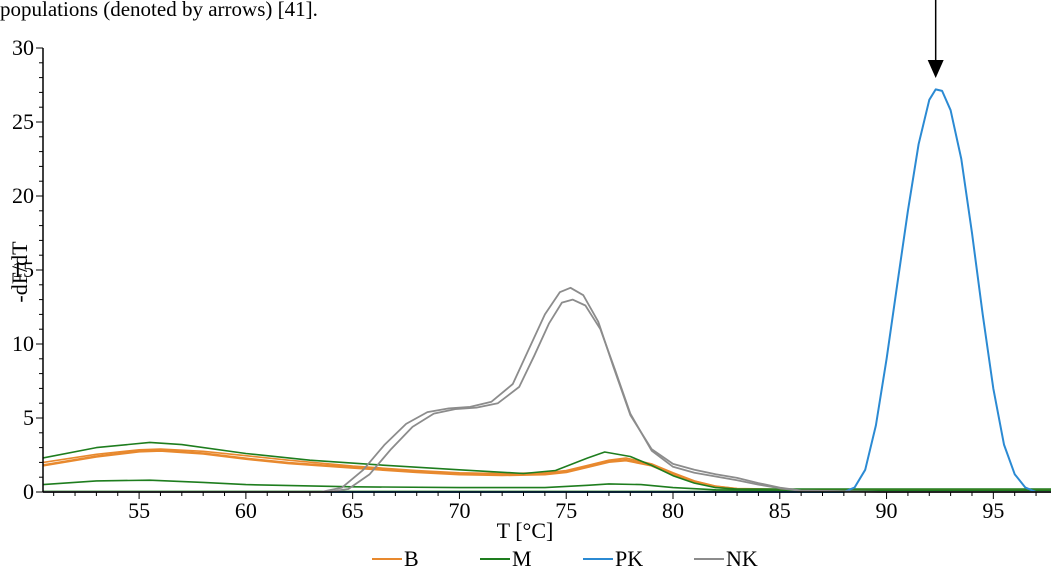 The width and height of the screenshot is (1051, 580). I want to click on legend-label-m: M, so click(522, 558).